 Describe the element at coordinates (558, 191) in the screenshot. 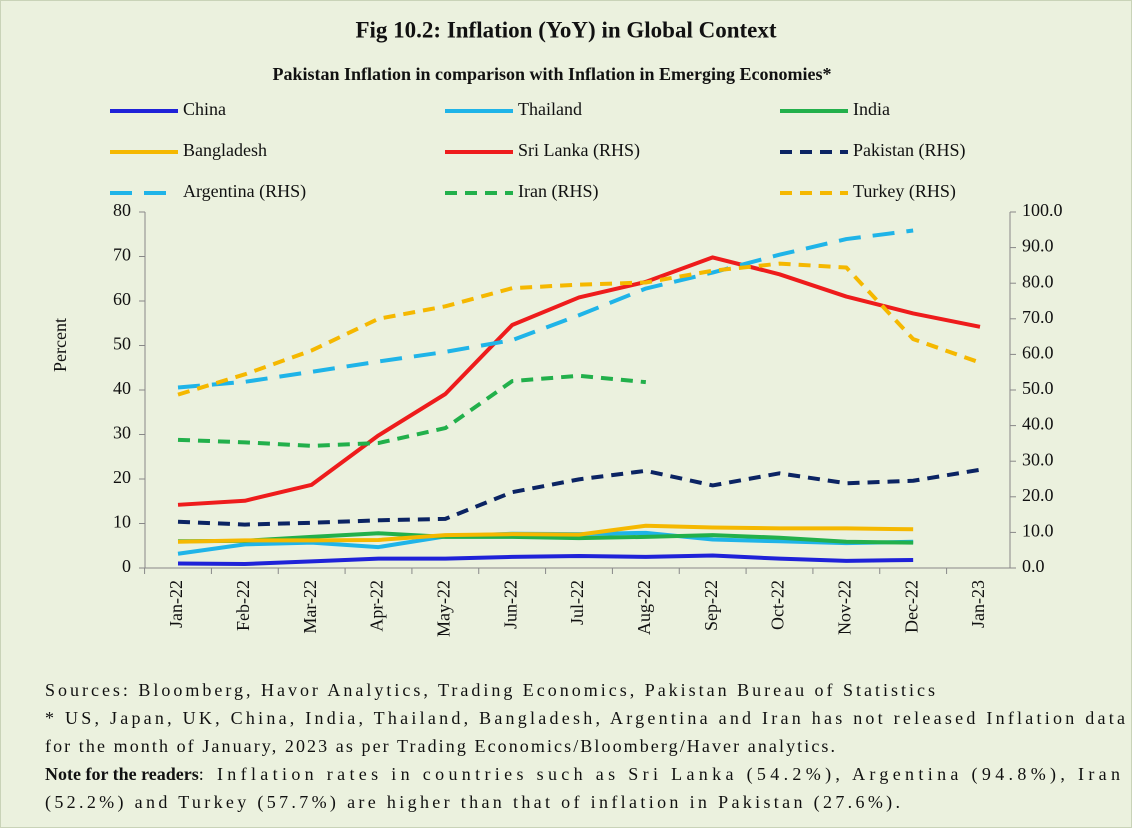

I see `legend-label: Iran (RHS)` at that location.